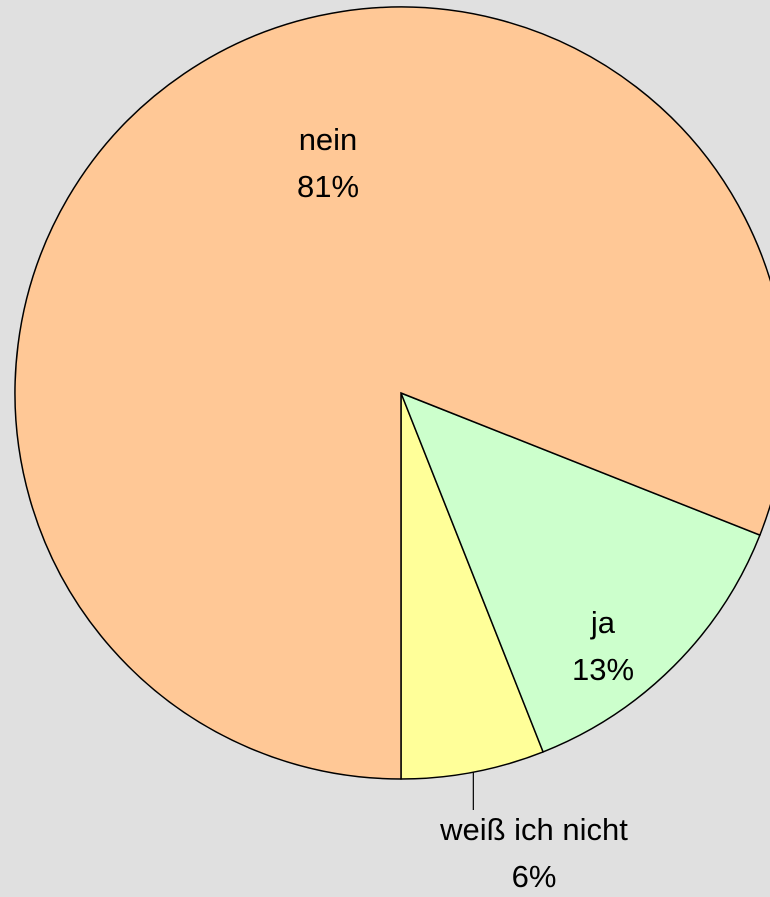 The image size is (770, 897). What do you see at coordinates (603, 669) in the screenshot?
I see `slice-value-label: 13%` at bounding box center [603, 669].